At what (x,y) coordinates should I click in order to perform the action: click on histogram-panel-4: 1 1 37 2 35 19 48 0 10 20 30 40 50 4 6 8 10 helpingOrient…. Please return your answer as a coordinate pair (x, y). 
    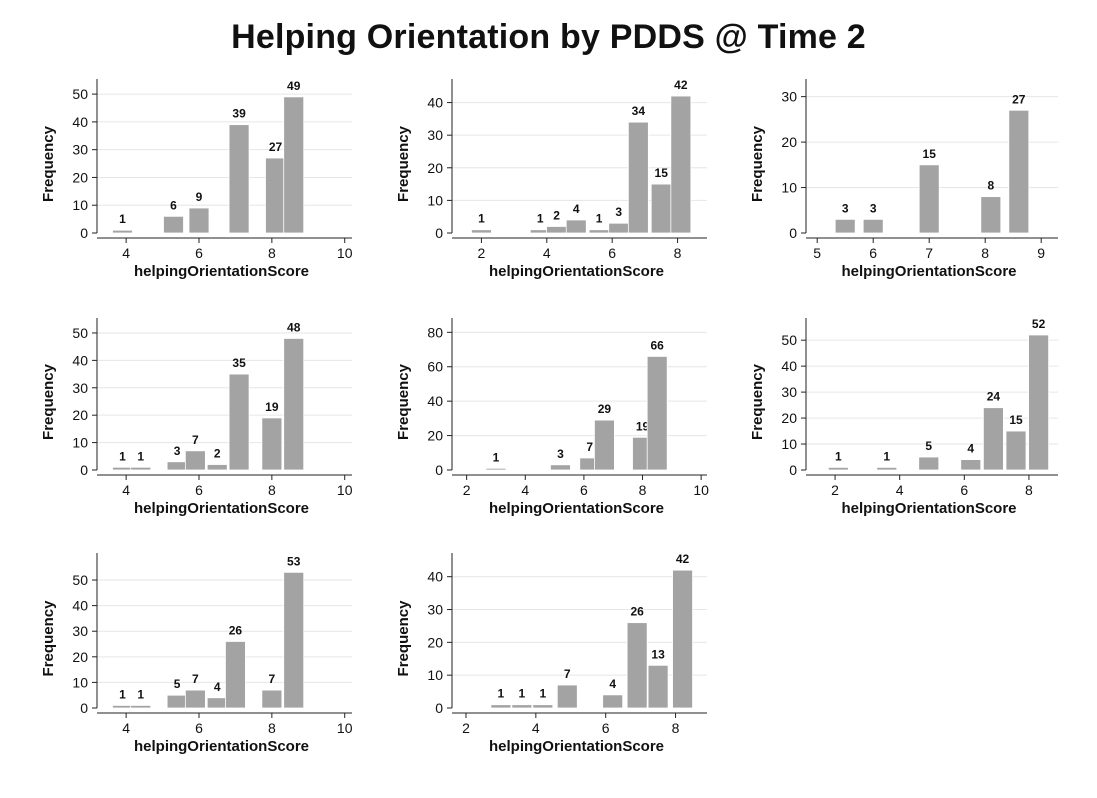
    Looking at the image, I should click on (196, 417).